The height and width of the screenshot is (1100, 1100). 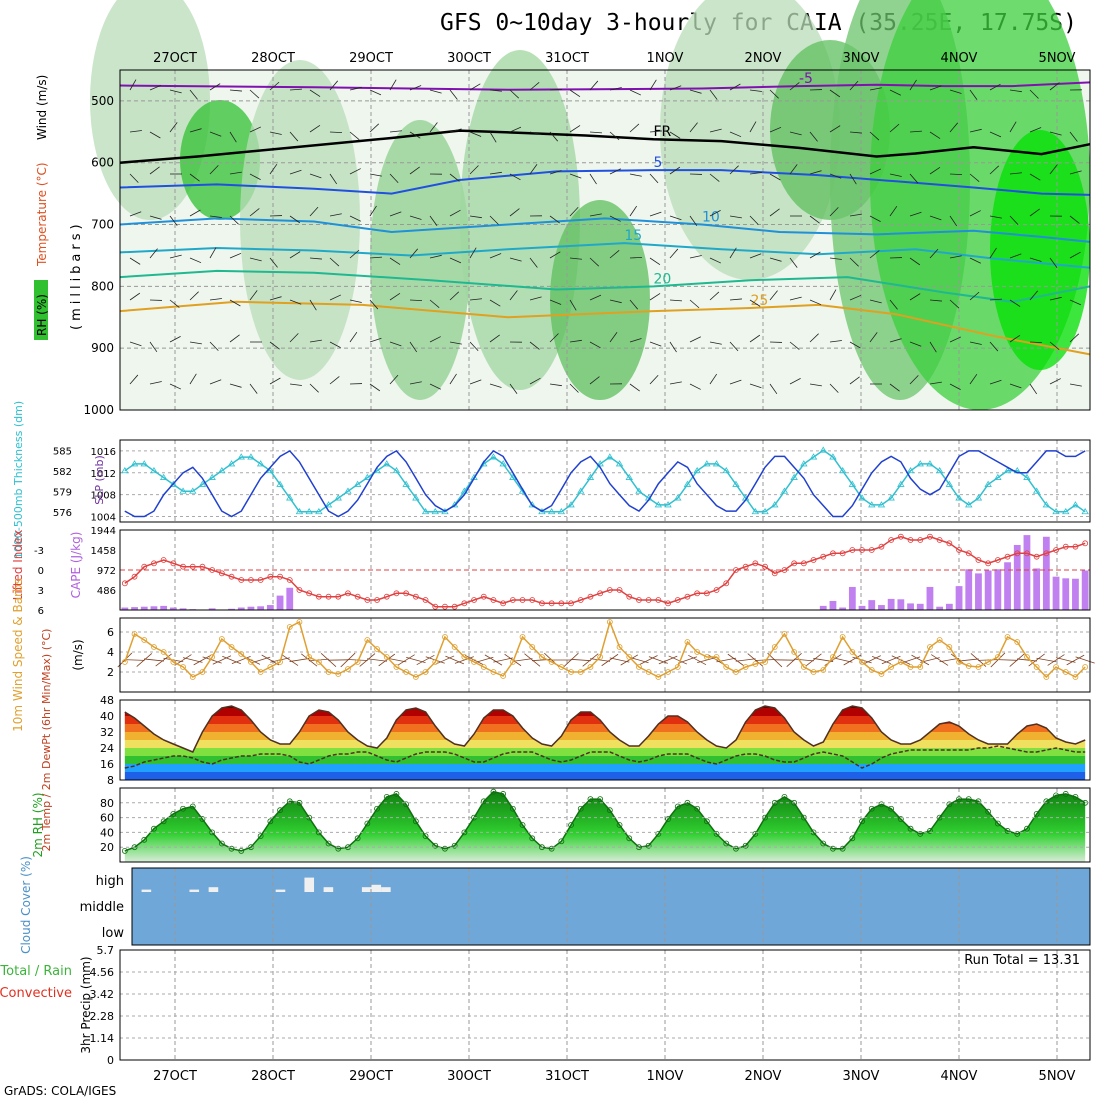 I want to click on cloud-high-label: high, so click(x=110, y=881).